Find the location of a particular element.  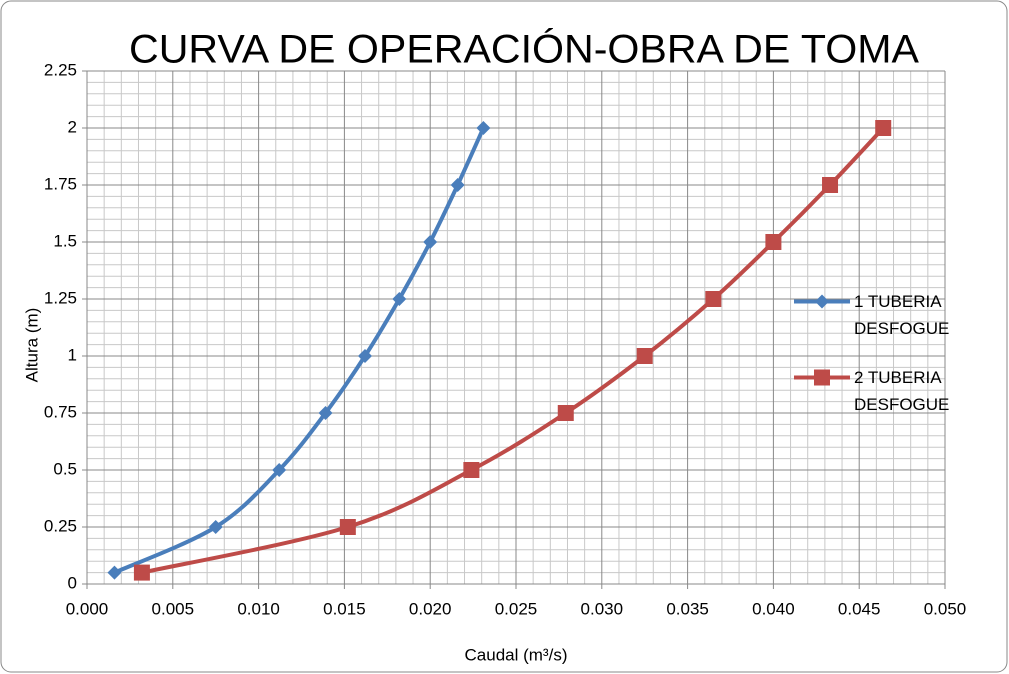

x-tick-label: 0.045 is located at coordinates (859, 608).